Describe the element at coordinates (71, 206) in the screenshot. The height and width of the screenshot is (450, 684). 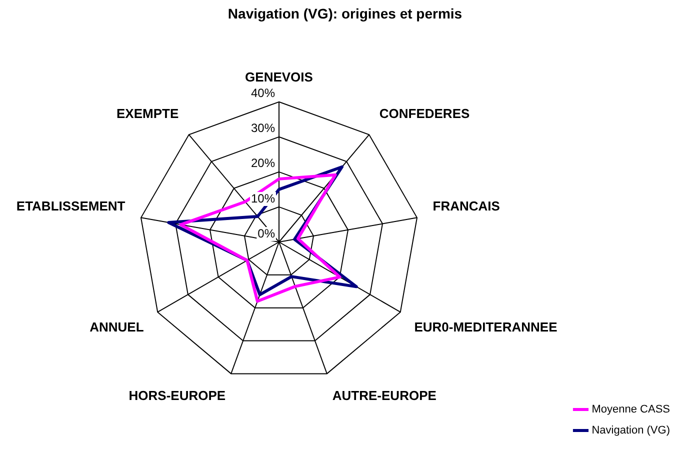
I see `spoke-label: ETABLISSEMENT` at that location.